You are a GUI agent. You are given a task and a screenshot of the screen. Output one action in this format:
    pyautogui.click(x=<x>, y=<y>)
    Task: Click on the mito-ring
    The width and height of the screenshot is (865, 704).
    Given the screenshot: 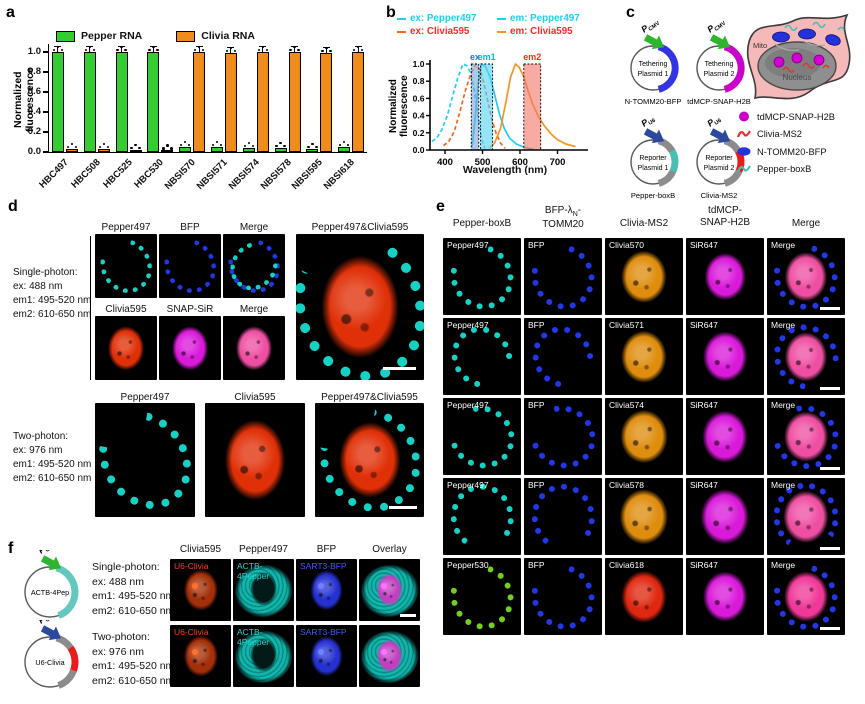 What is the action you would take?
    pyautogui.click(x=190, y=266)
    